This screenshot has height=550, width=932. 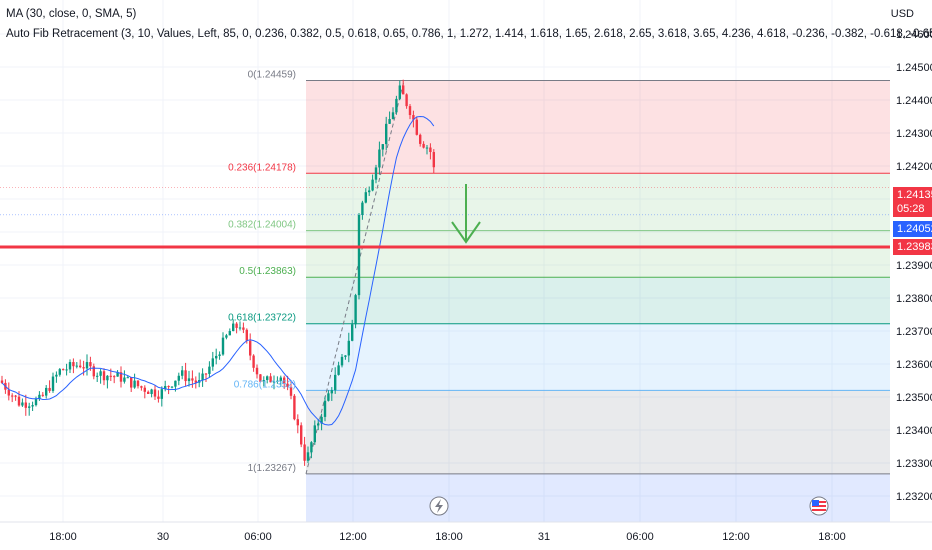 What do you see at coordinates (736, 537) in the screenshot?
I see `time-tick: 12:00` at bounding box center [736, 537].